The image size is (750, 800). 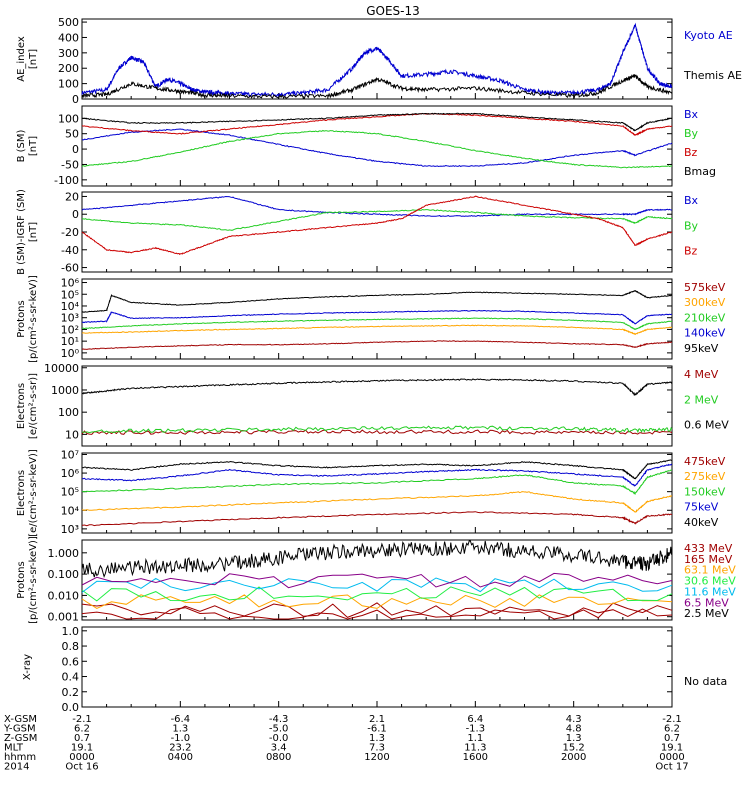 I want to click on series-line-0.6-mev, so click(x=377, y=387).